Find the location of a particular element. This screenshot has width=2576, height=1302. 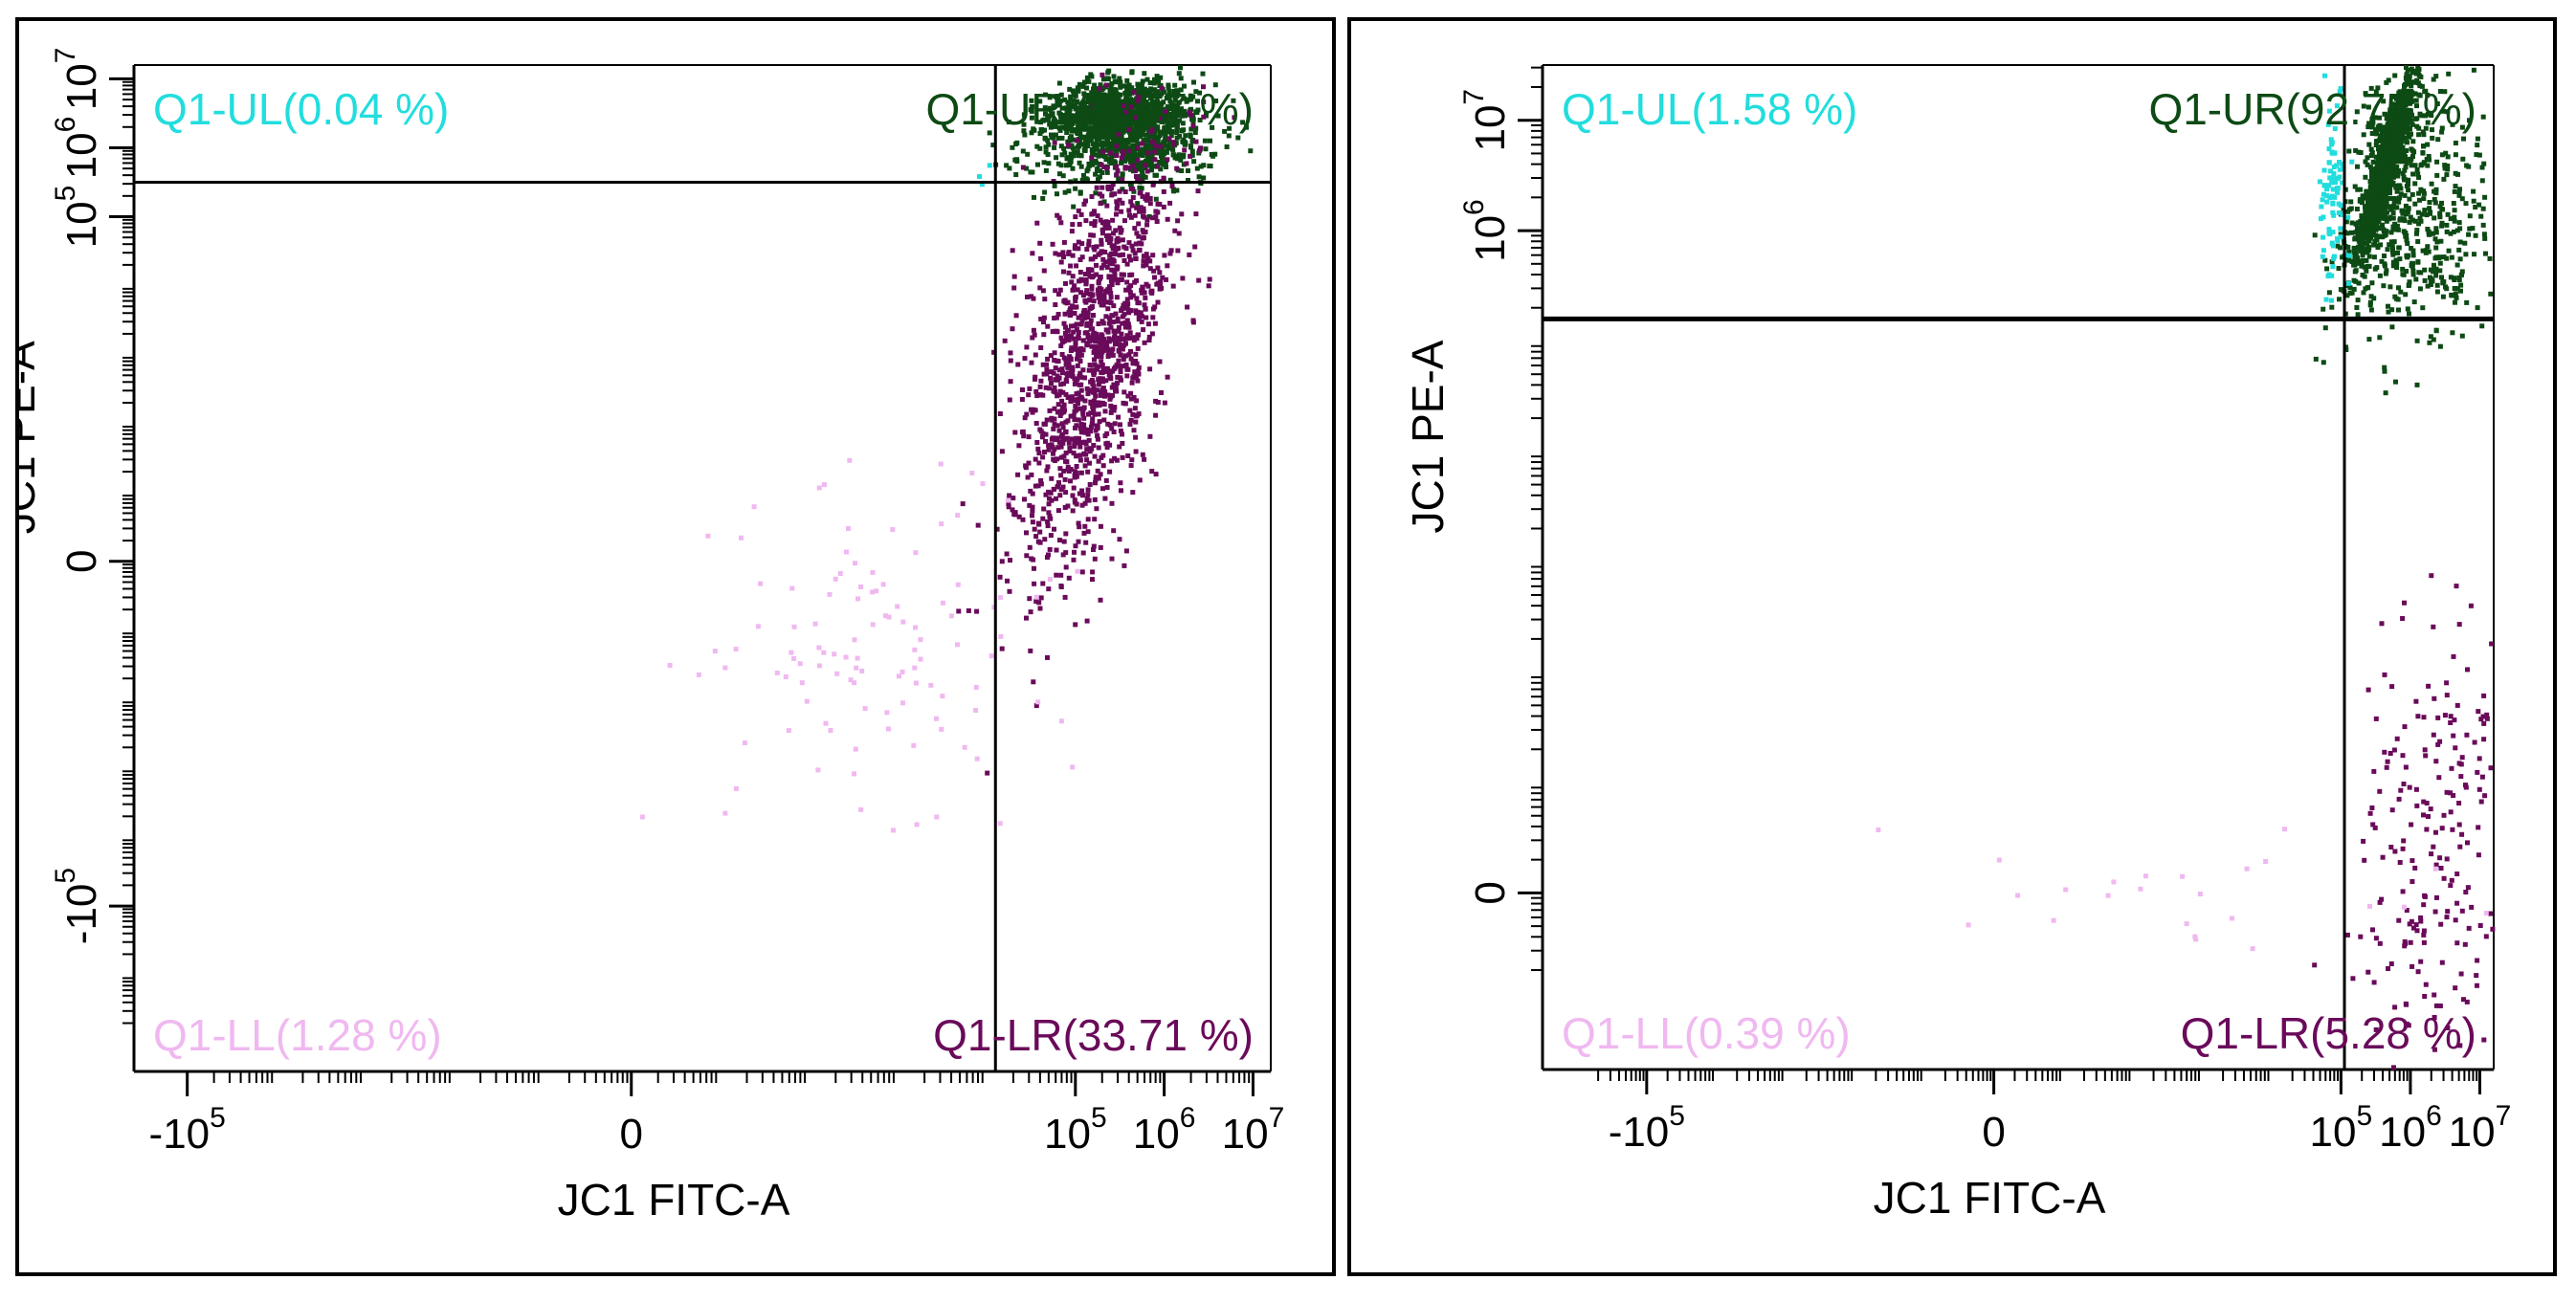

x-tick-label: 0 is located at coordinates (631, 1134).